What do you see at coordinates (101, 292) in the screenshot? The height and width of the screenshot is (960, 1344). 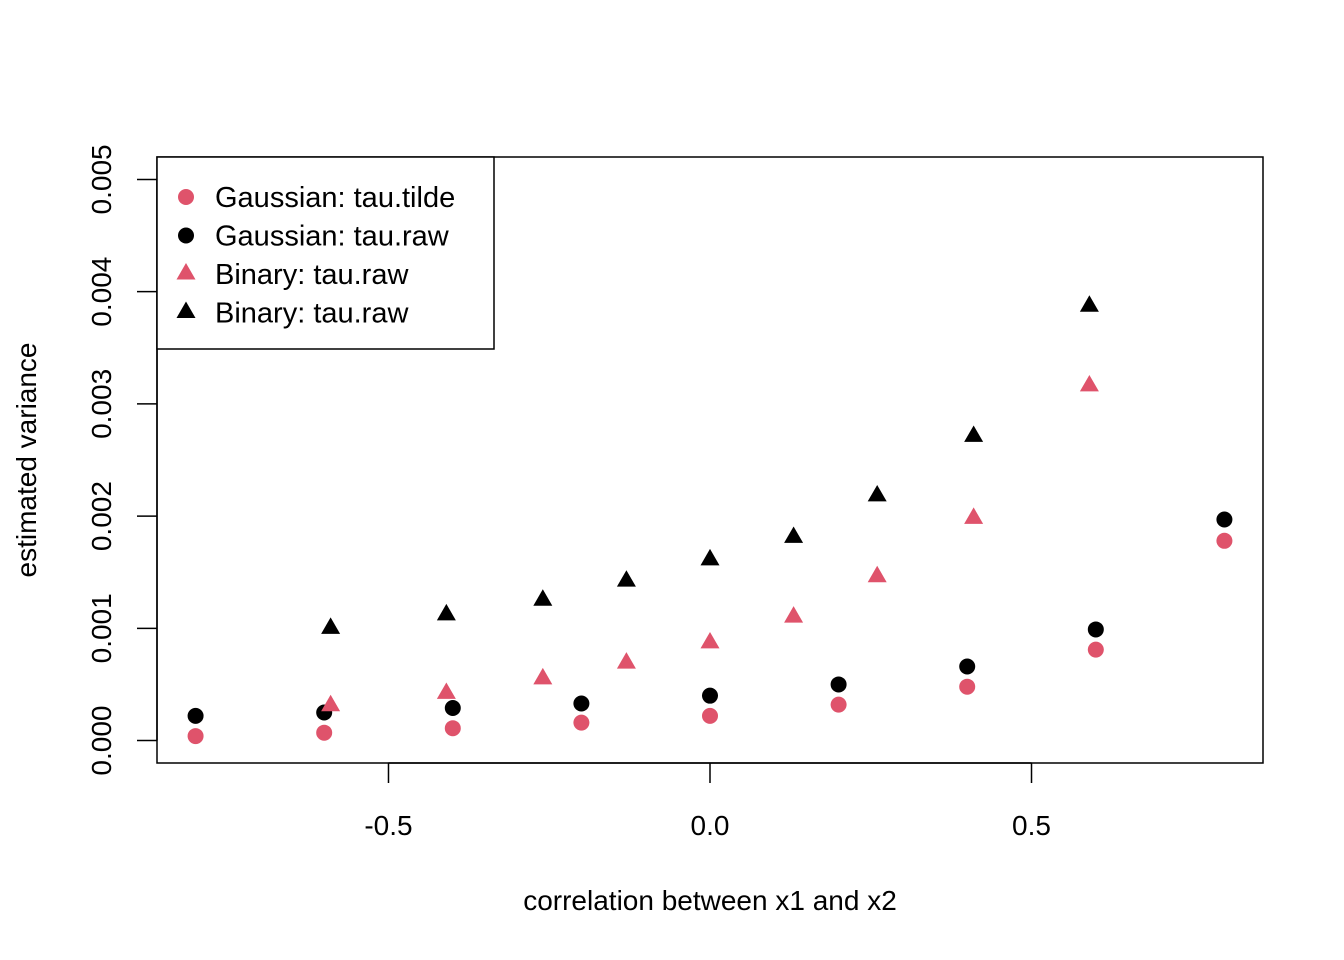 I see `y-tick-label: 0.004` at bounding box center [101, 292].